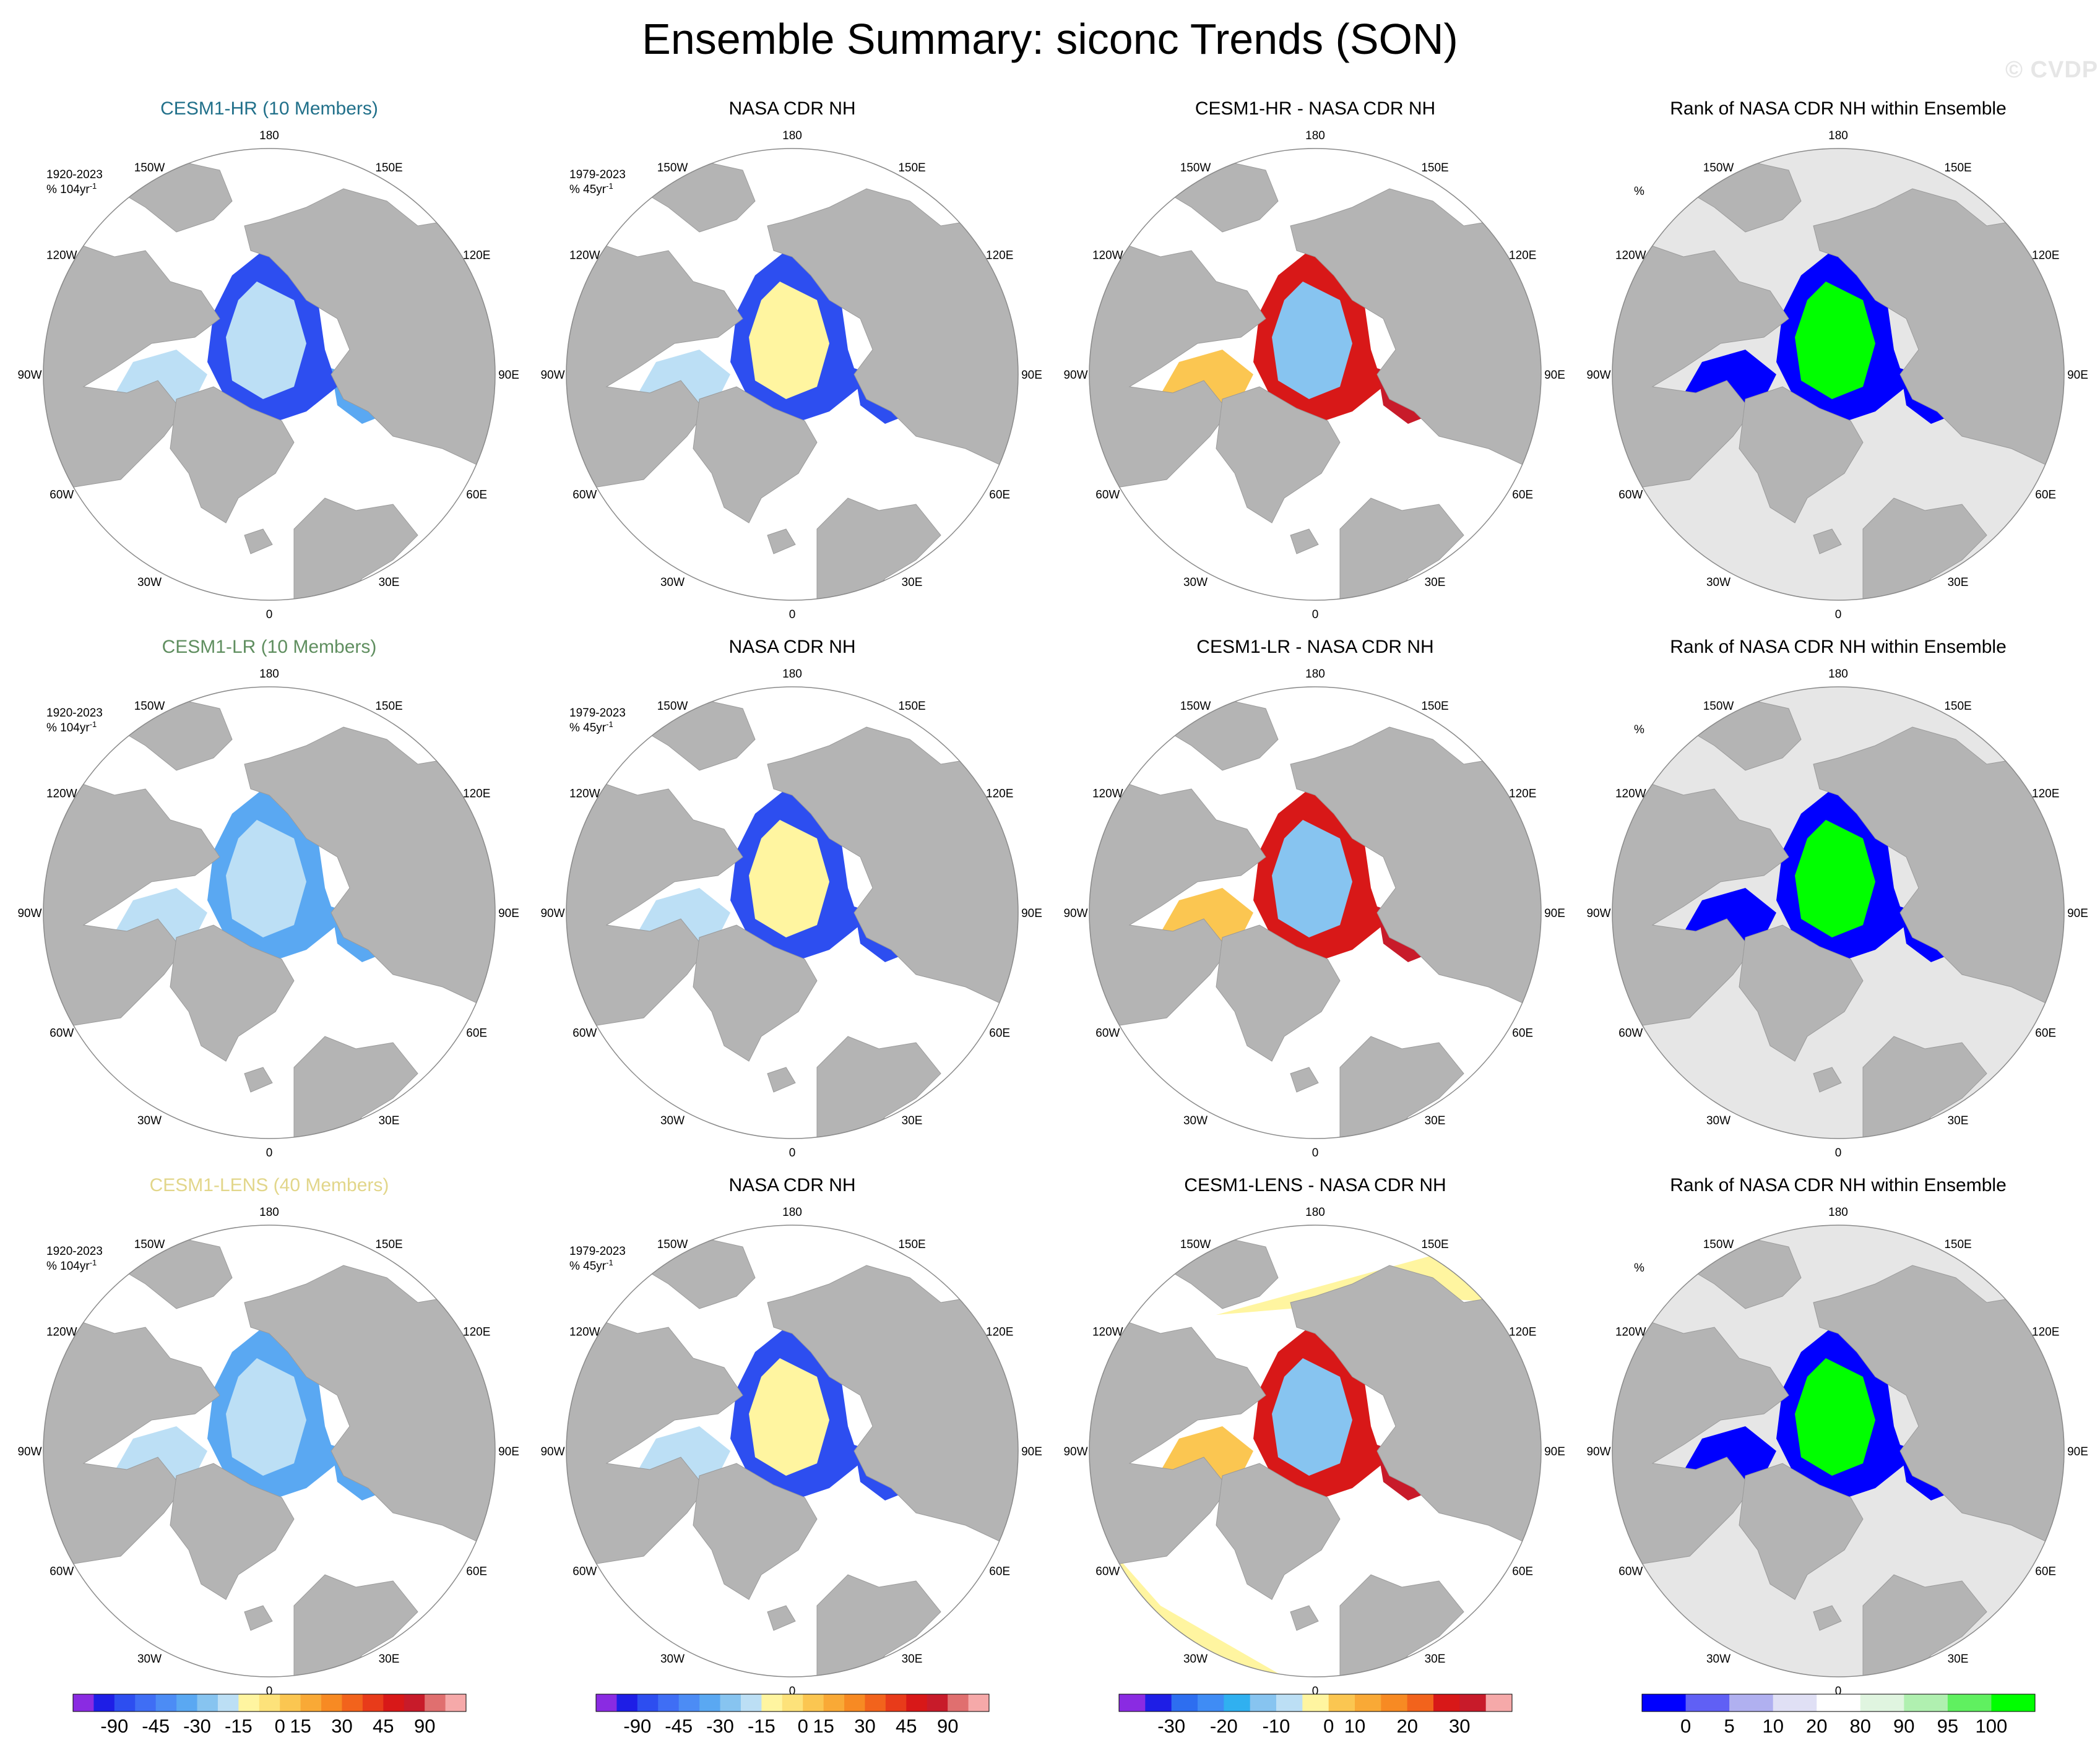  Describe the element at coordinates (1050, 39) in the screenshot. I see `figure-title: Ensemble Summary: siconc Trends (SON)` at that location.